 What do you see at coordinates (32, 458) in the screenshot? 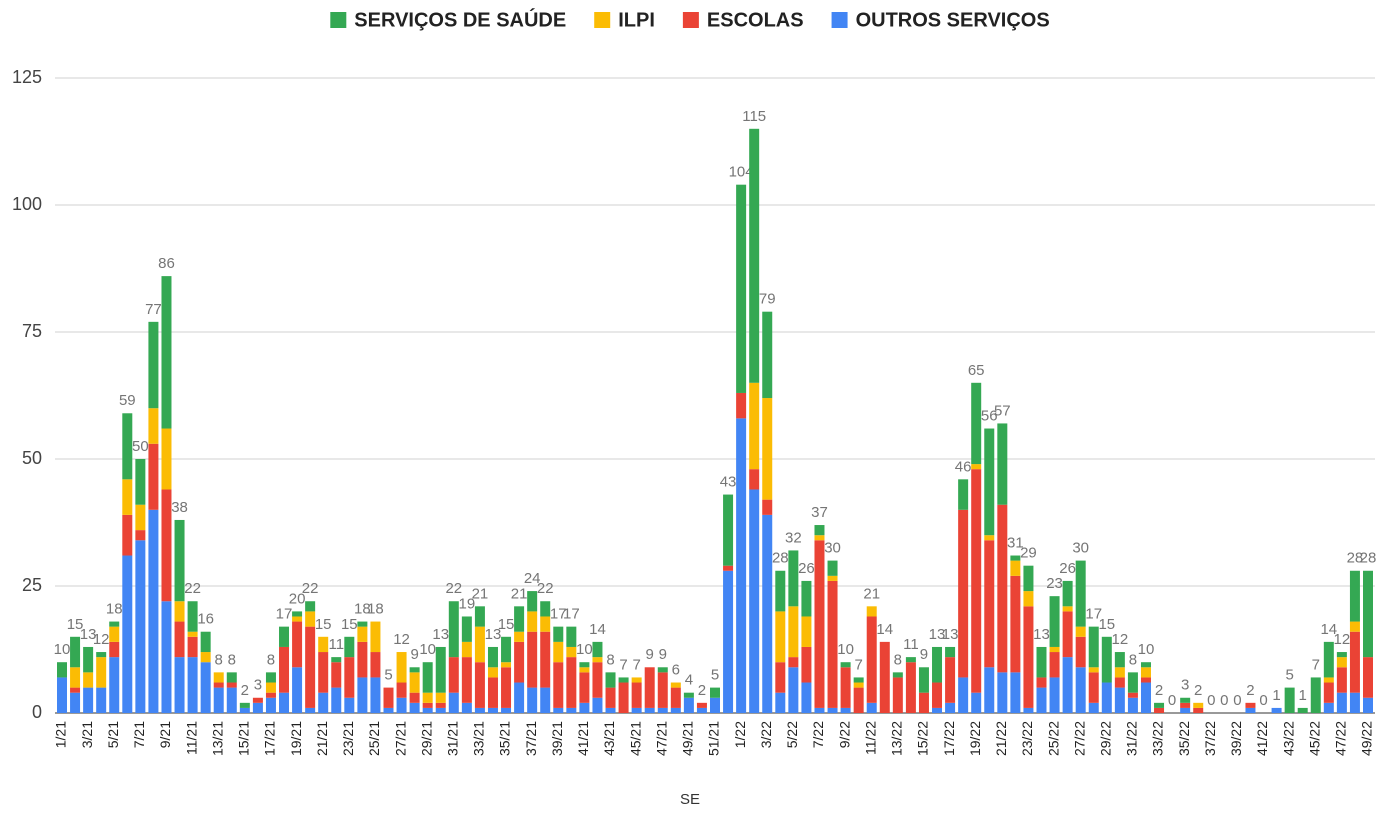
I see `y-tick-label: 50` at bounding box center [32, 458].